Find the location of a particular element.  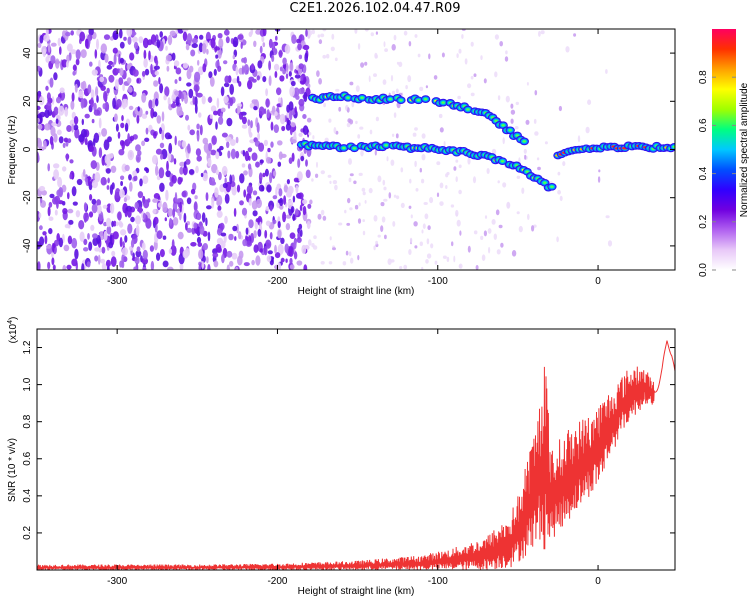

y-multiplier-label: (x104) is located at coordinates (13, 330).